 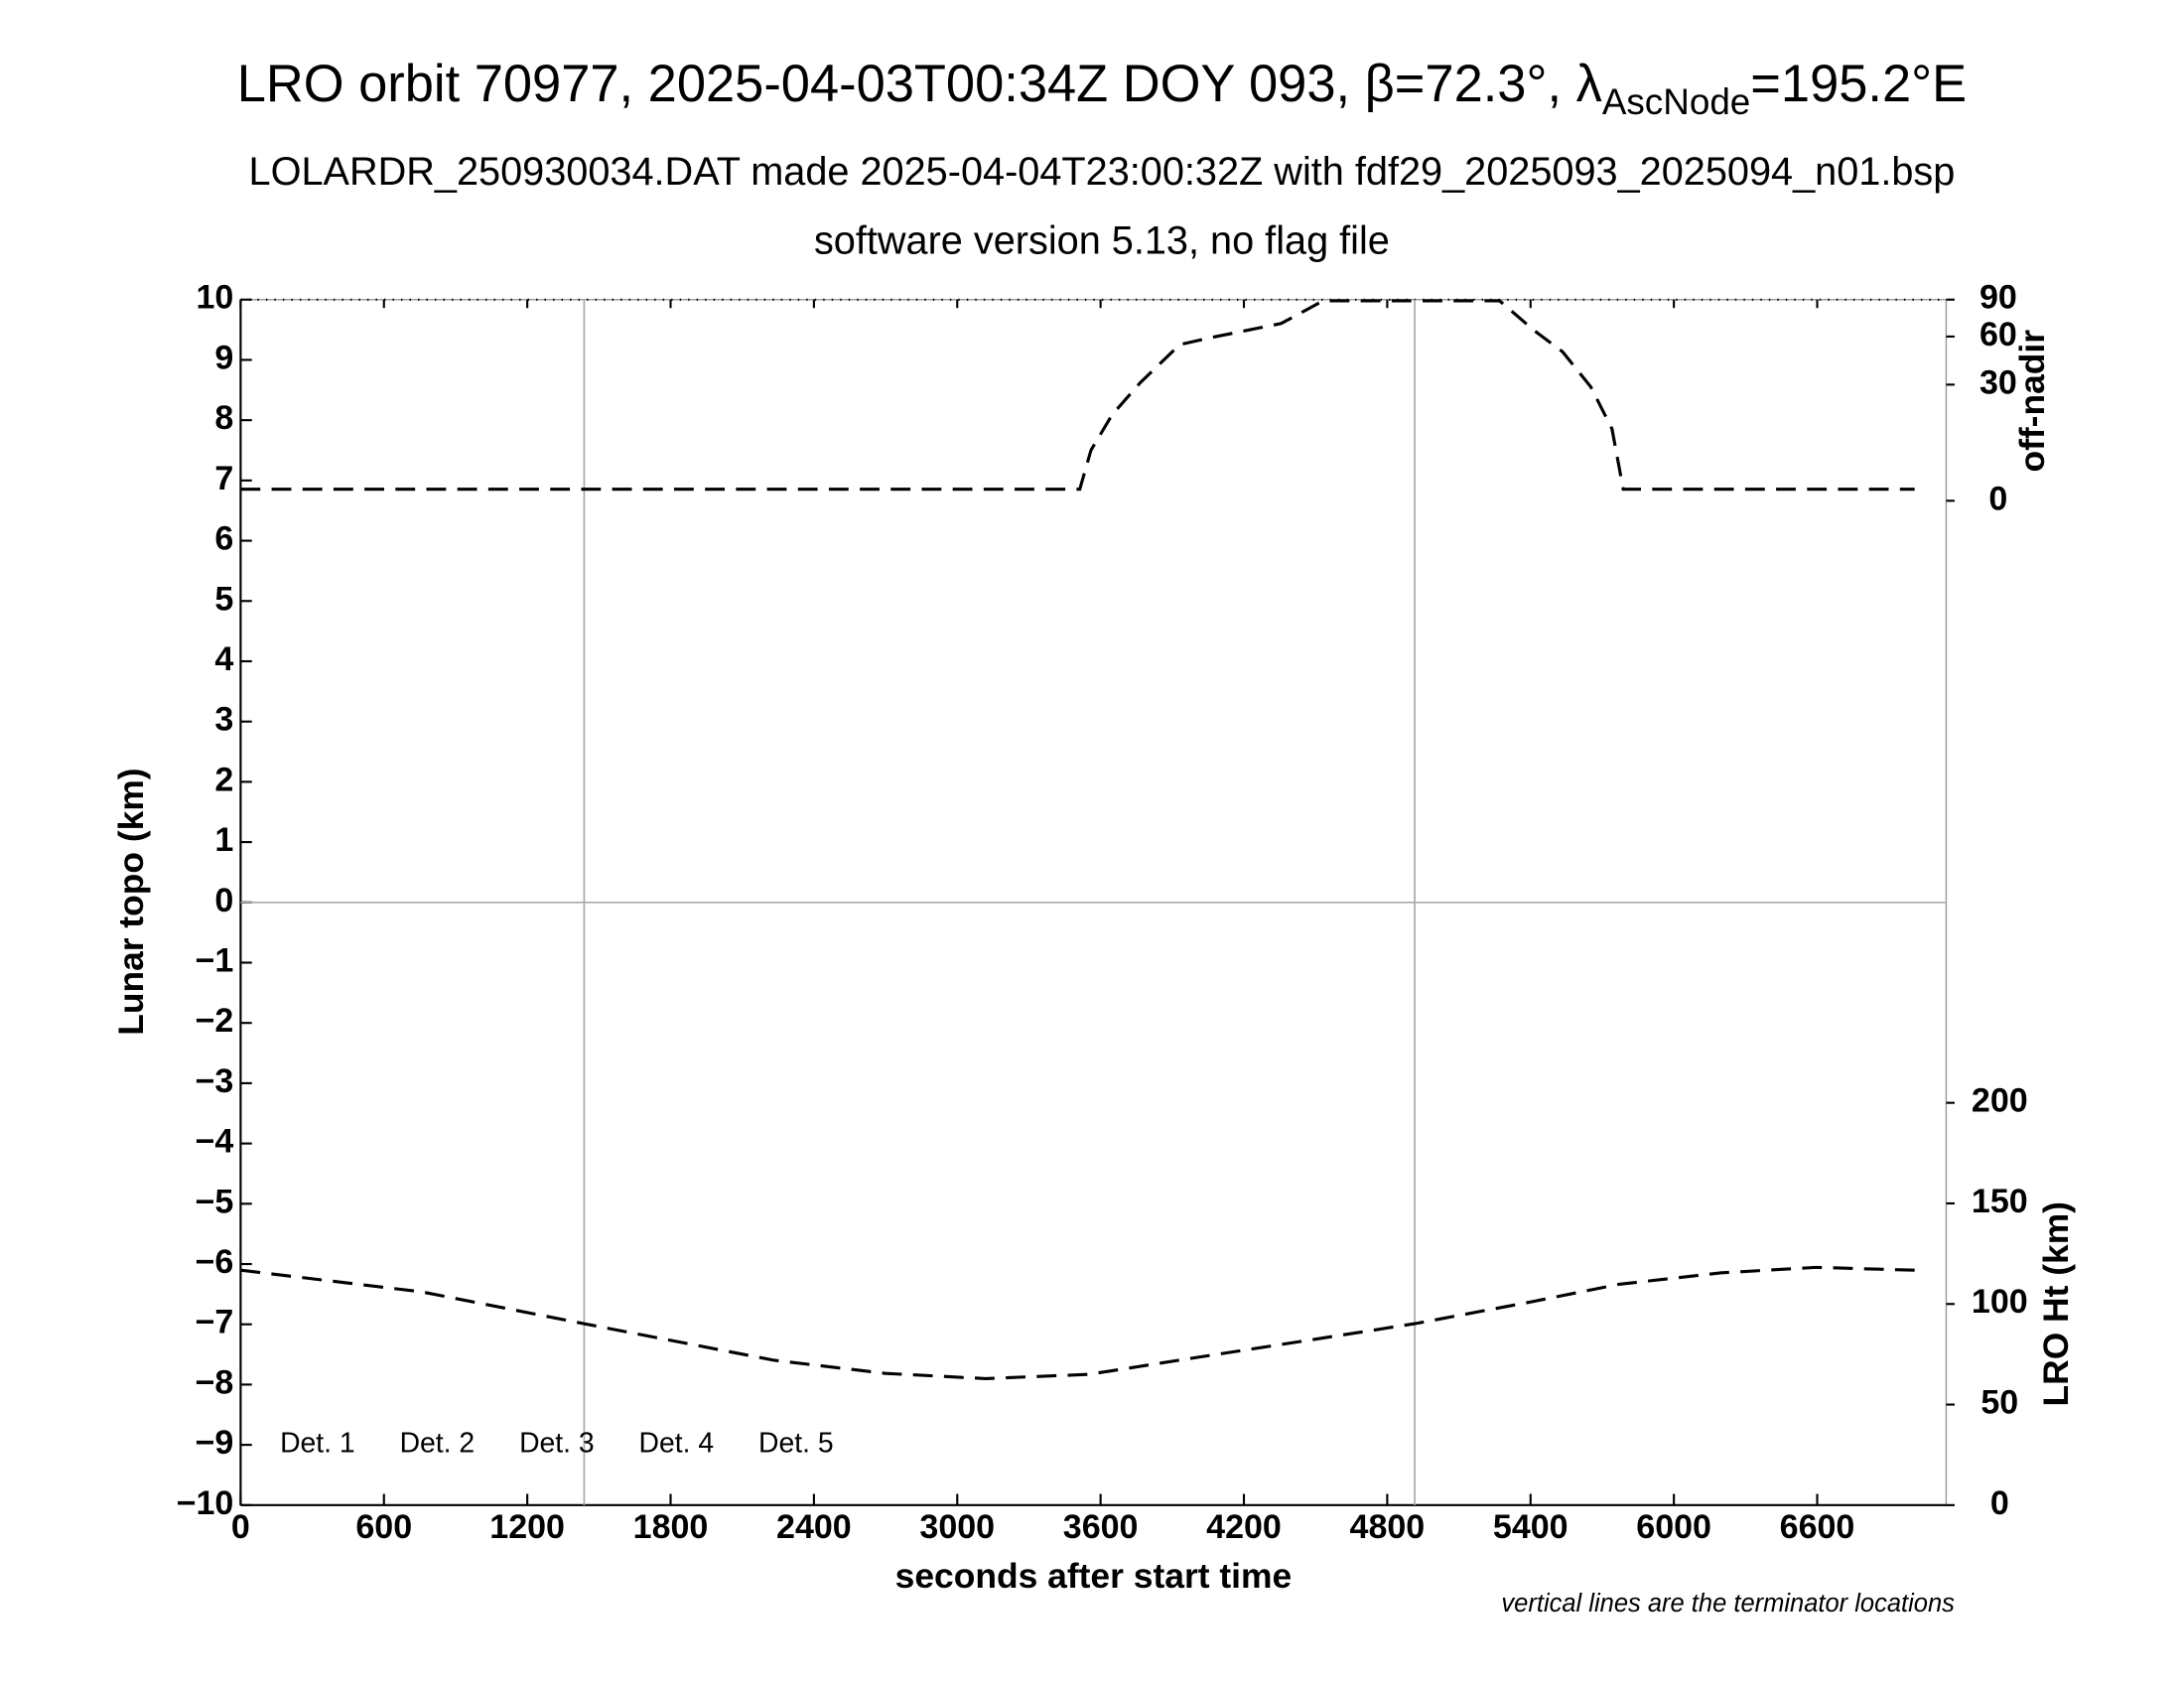 I want to click on y-tick-label: 10, so click(x=214, y=298).